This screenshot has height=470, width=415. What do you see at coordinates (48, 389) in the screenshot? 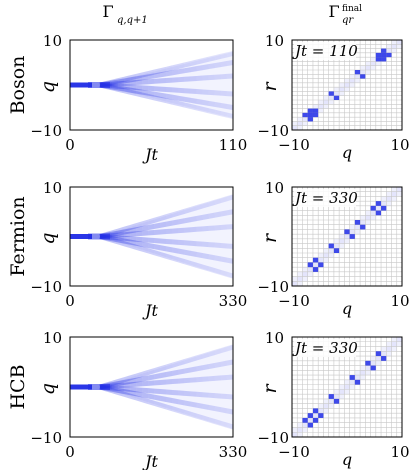
I see `ylabel: q` at bounding box center [48, 389].